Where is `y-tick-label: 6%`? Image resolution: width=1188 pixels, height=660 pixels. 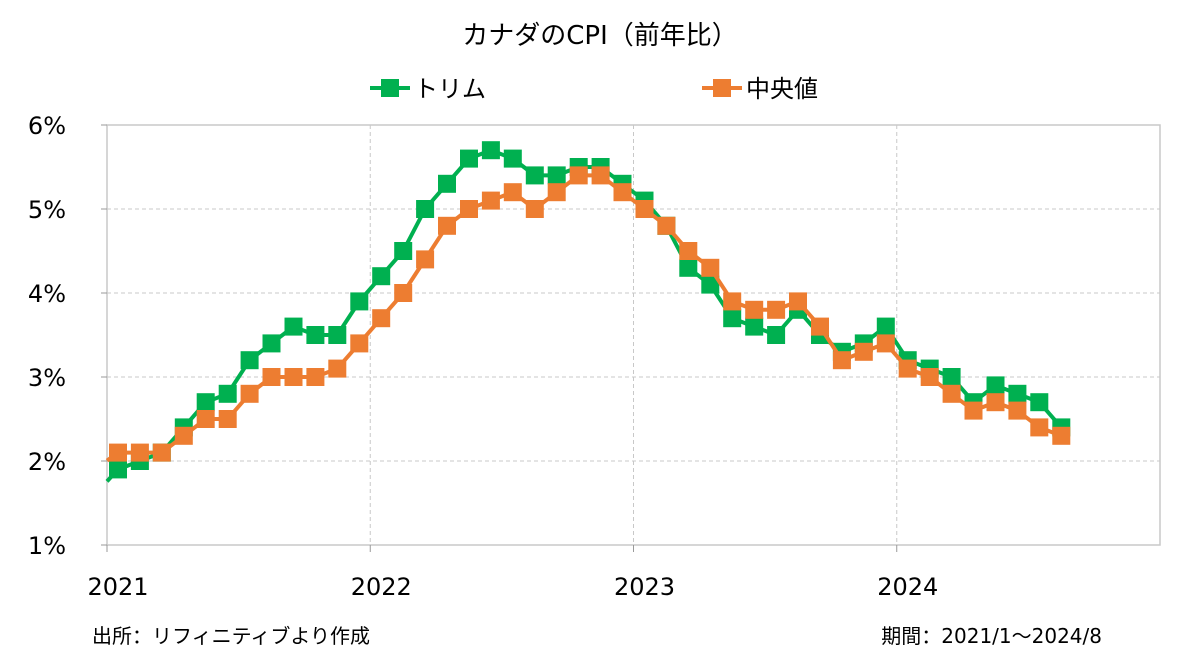
y-tick-label: 6% is located at coordinates (47, 126).